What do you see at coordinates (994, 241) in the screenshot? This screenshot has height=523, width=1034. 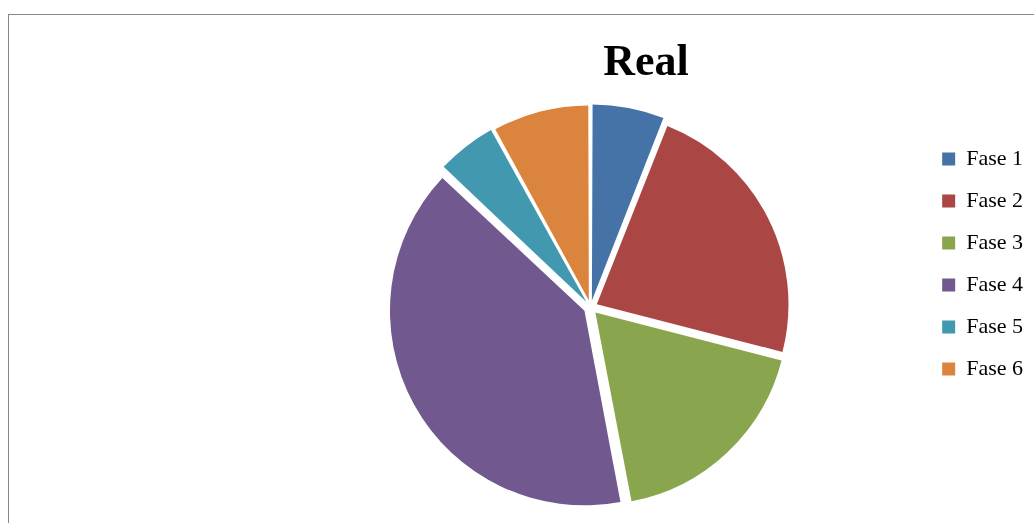 I see `legend-label: Fase 3` at bounding box center [994, 241].